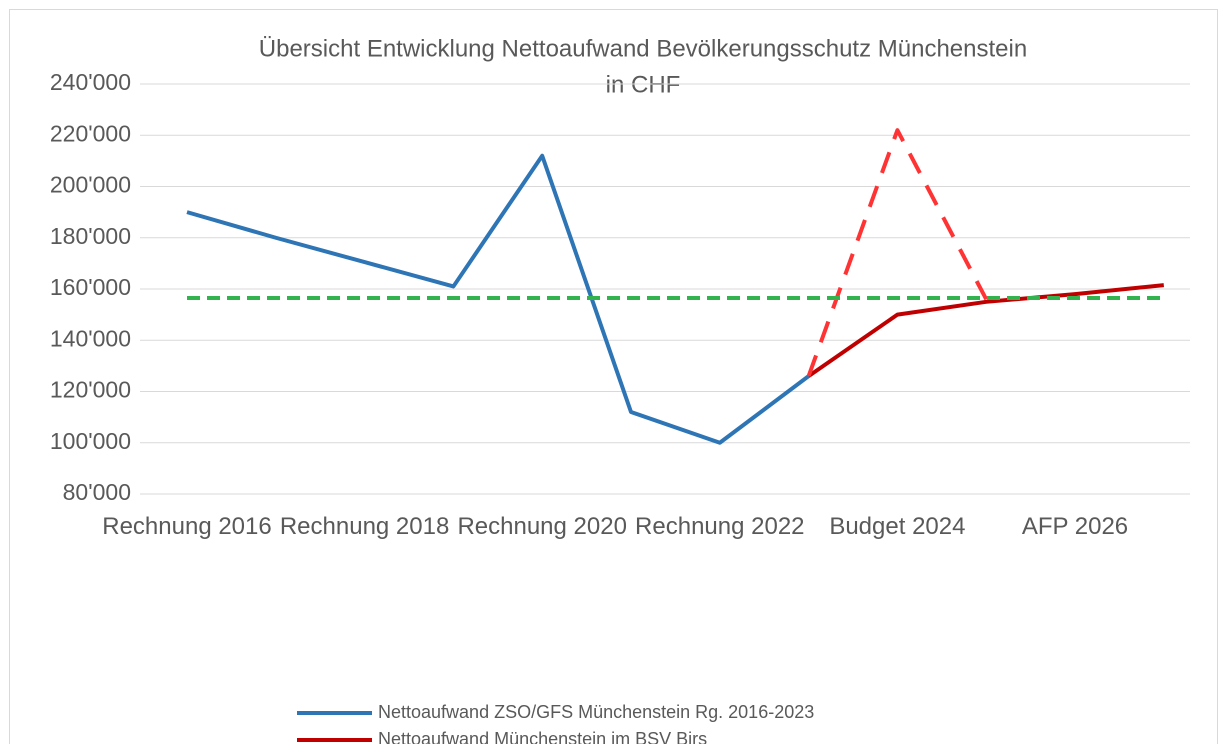 The image size is (1227, 744). Describe the element at coordinates (643, 84) in the screenshot. I see `chart-subtitle: in CHF` at that location.